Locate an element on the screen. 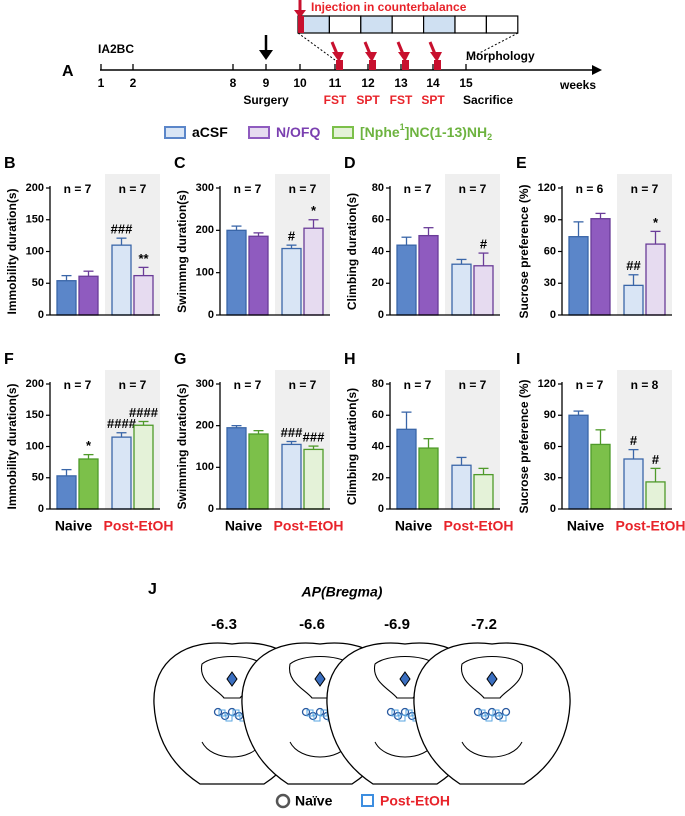 Image resolution: width=685 pixels, height=816 pixels. section-label: -7.2 is located at coordinates (484, 624).